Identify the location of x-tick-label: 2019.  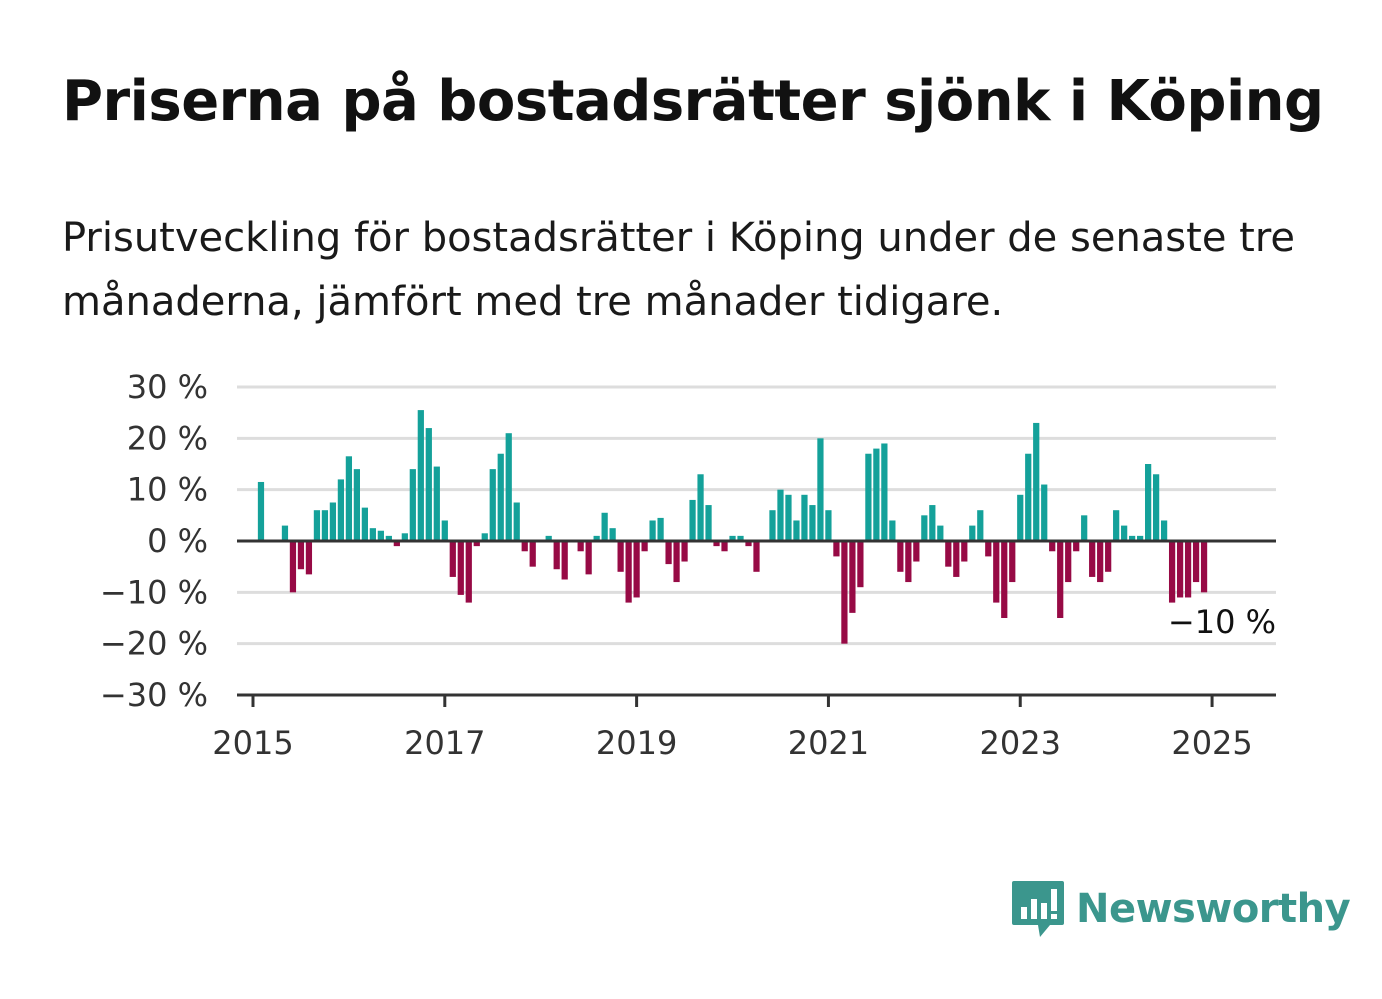
(636, 743).